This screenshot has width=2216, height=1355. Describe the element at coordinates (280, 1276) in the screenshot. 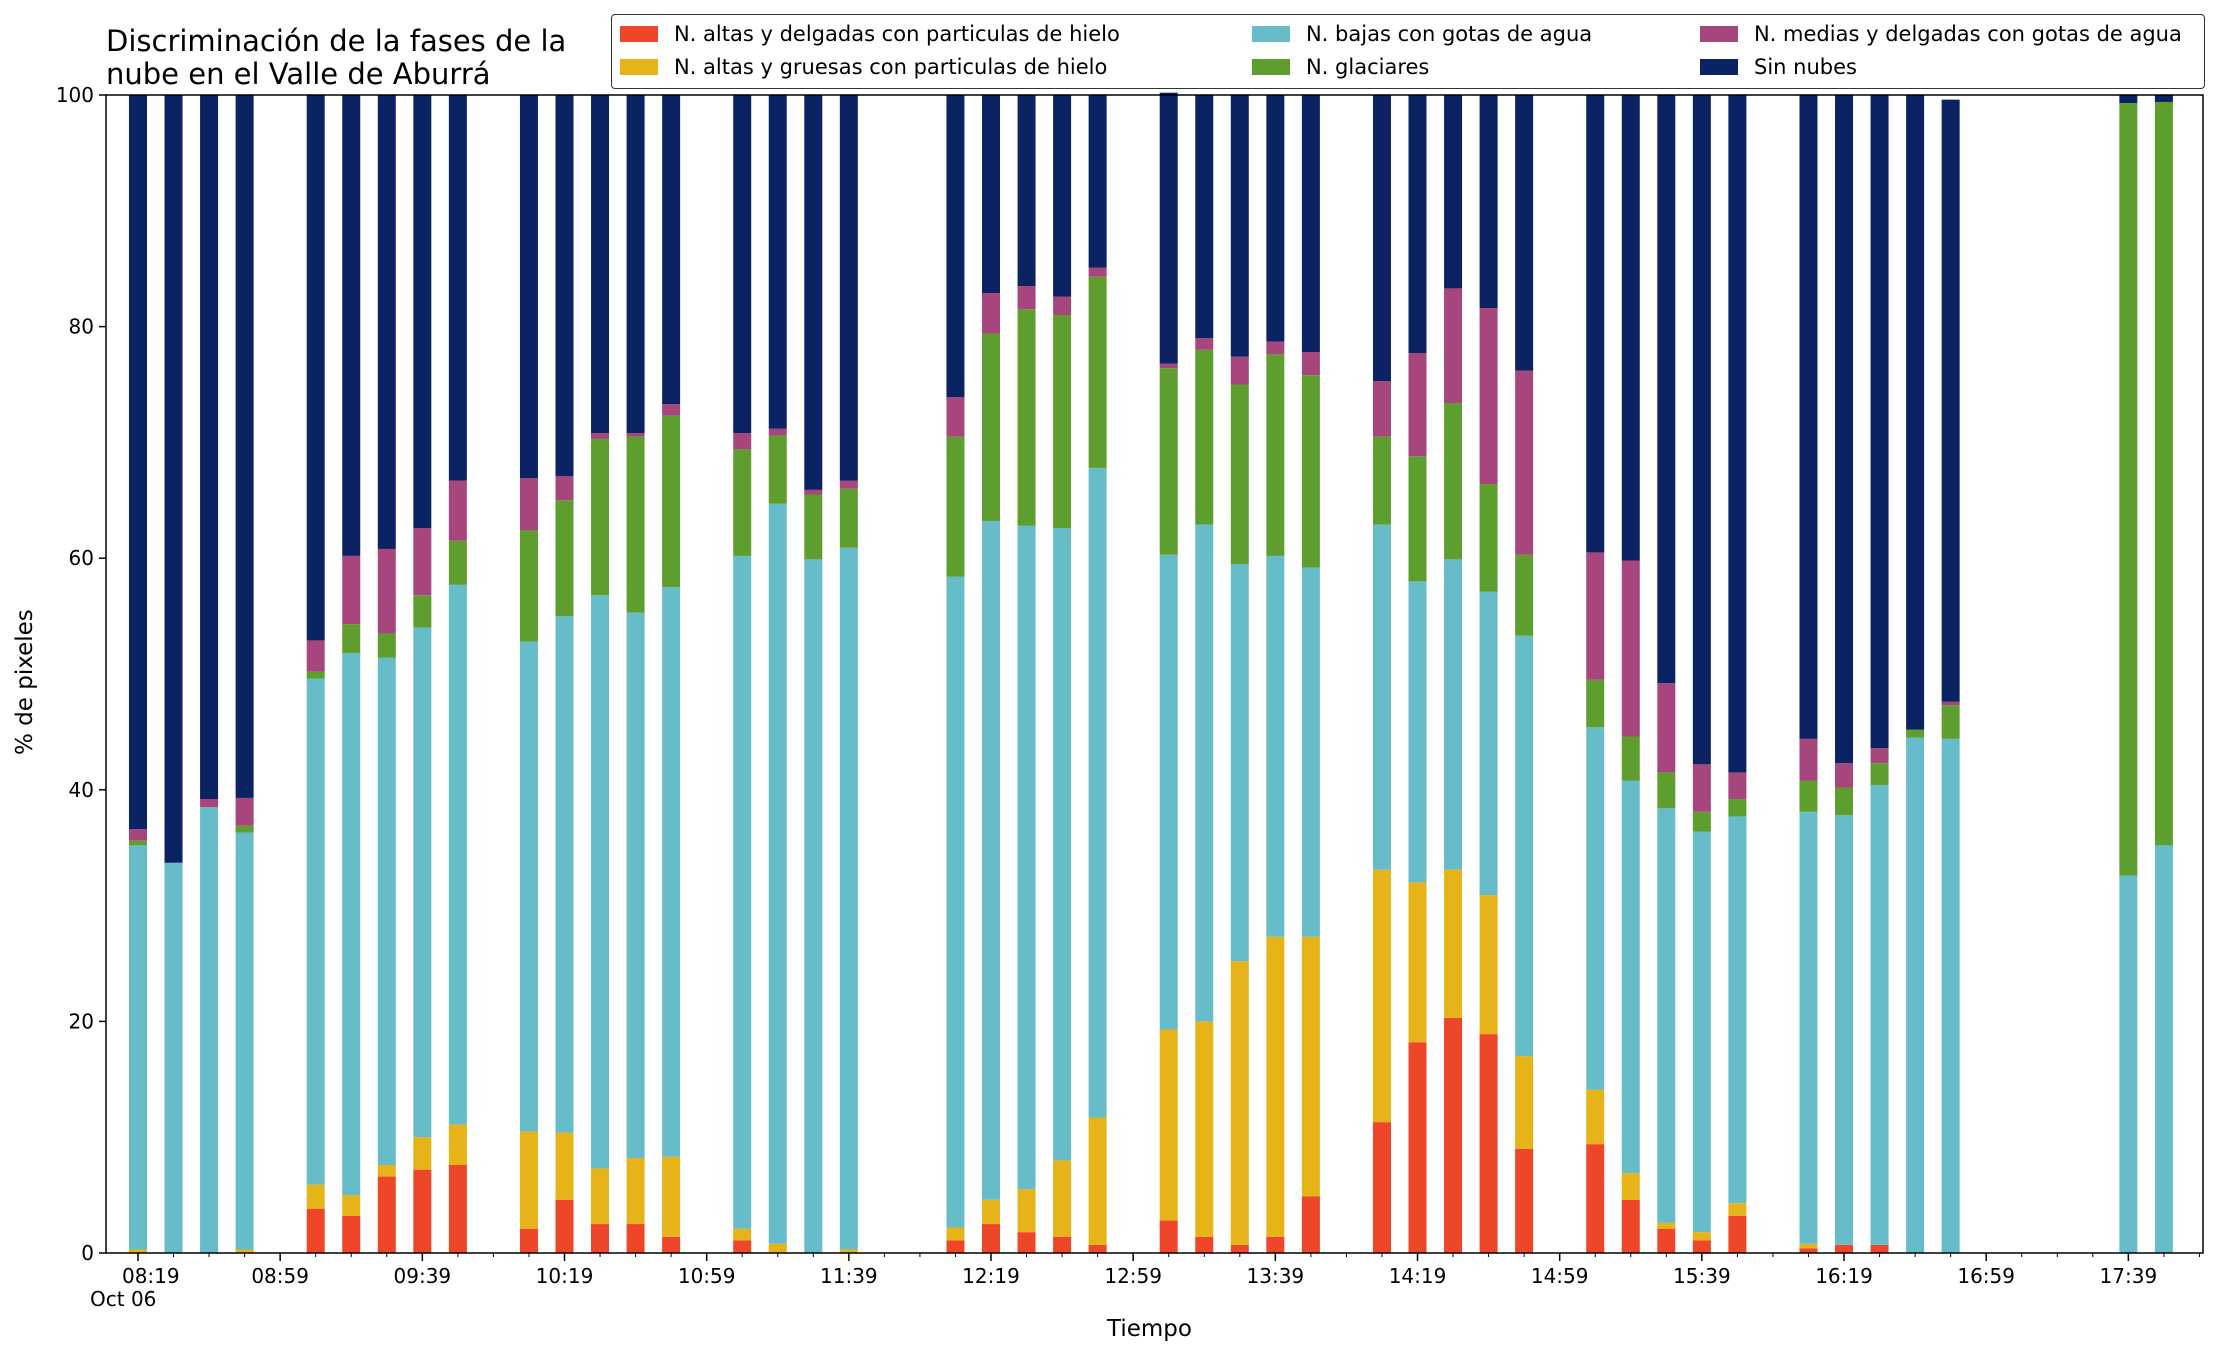

I see `x-tick-label: 08:59` at that location.